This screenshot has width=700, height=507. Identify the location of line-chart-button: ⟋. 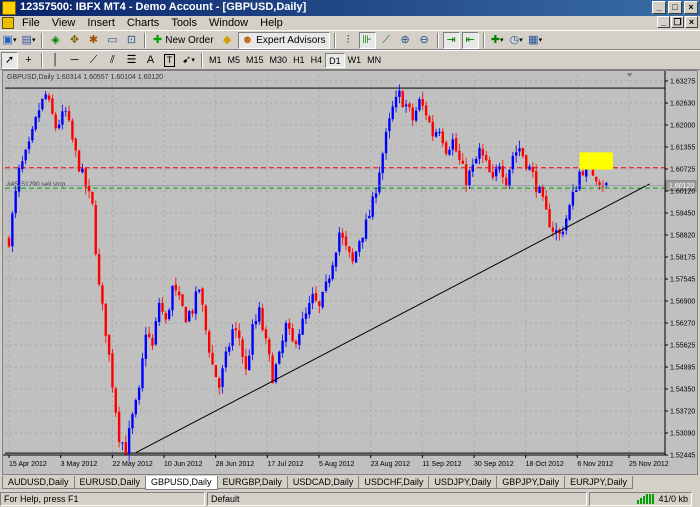
(386, 40).